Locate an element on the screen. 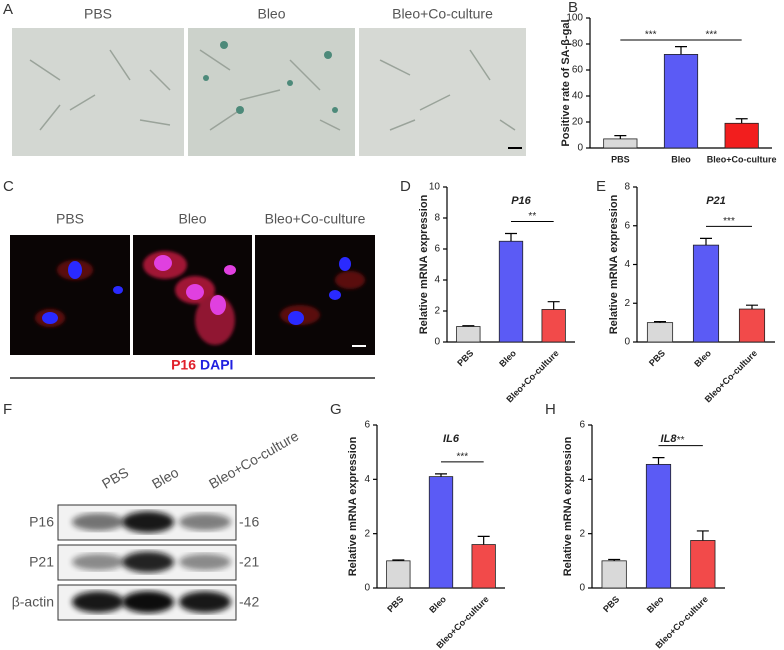 The height and width of the screenshot is (650, 784). micrograph is located at coordinates (98, 92).